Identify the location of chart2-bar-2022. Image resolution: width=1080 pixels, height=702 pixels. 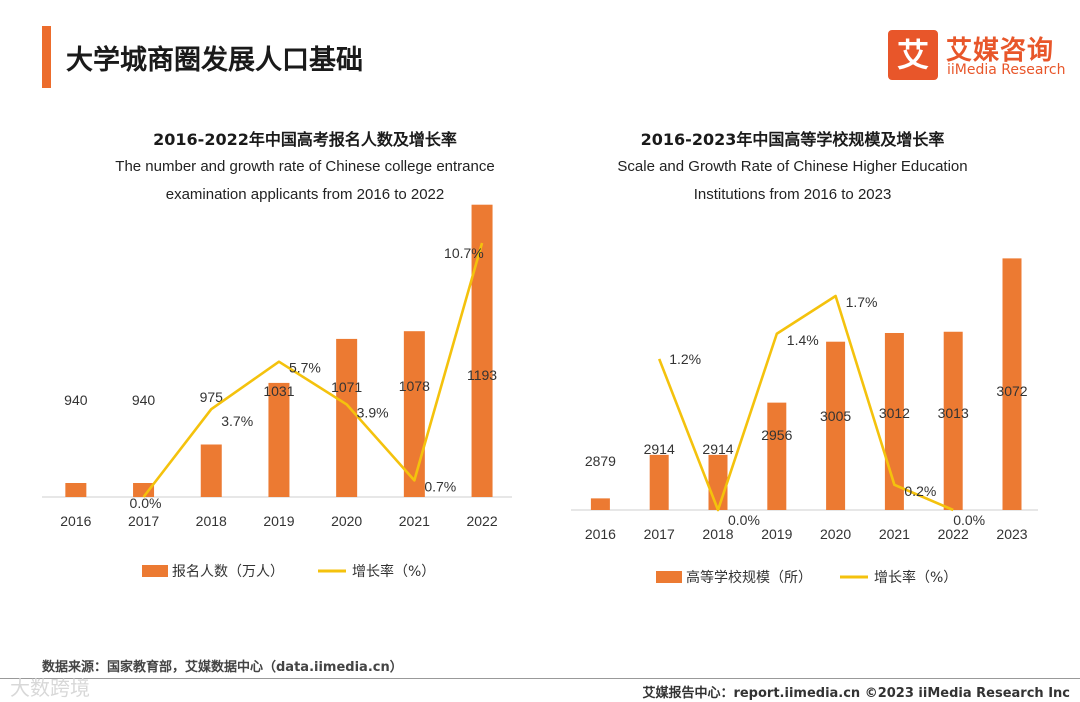
(953, 420).